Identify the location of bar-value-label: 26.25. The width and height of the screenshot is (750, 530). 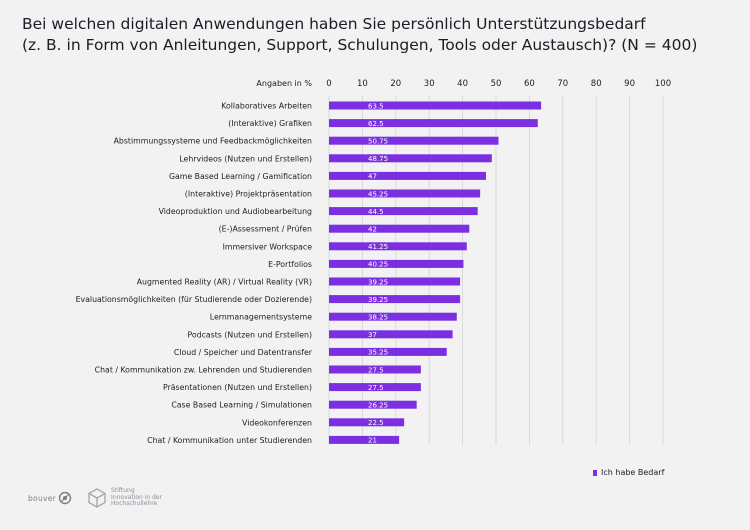
(378, 406).